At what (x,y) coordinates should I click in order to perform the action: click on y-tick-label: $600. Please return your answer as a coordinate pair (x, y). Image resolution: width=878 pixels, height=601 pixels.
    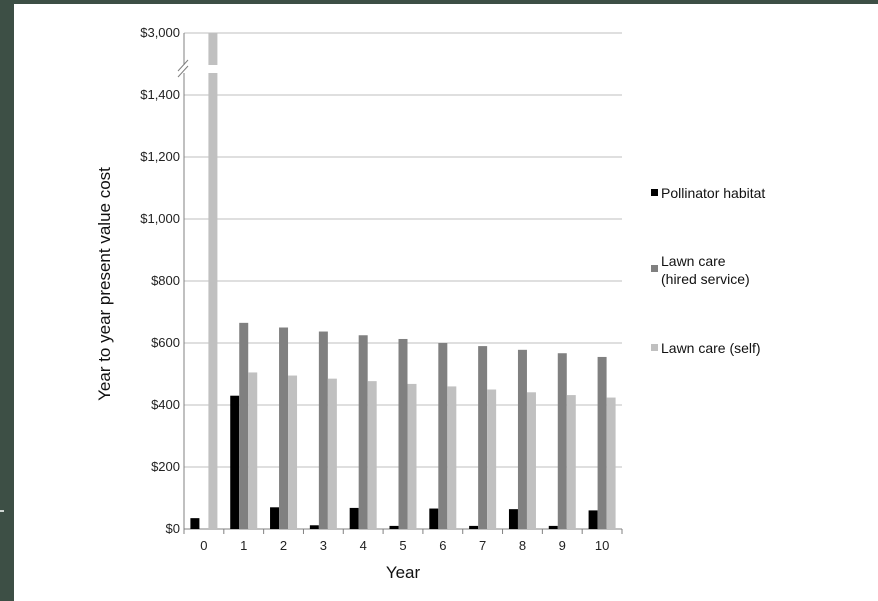
    Looking at the image, I should click on (165, 342).